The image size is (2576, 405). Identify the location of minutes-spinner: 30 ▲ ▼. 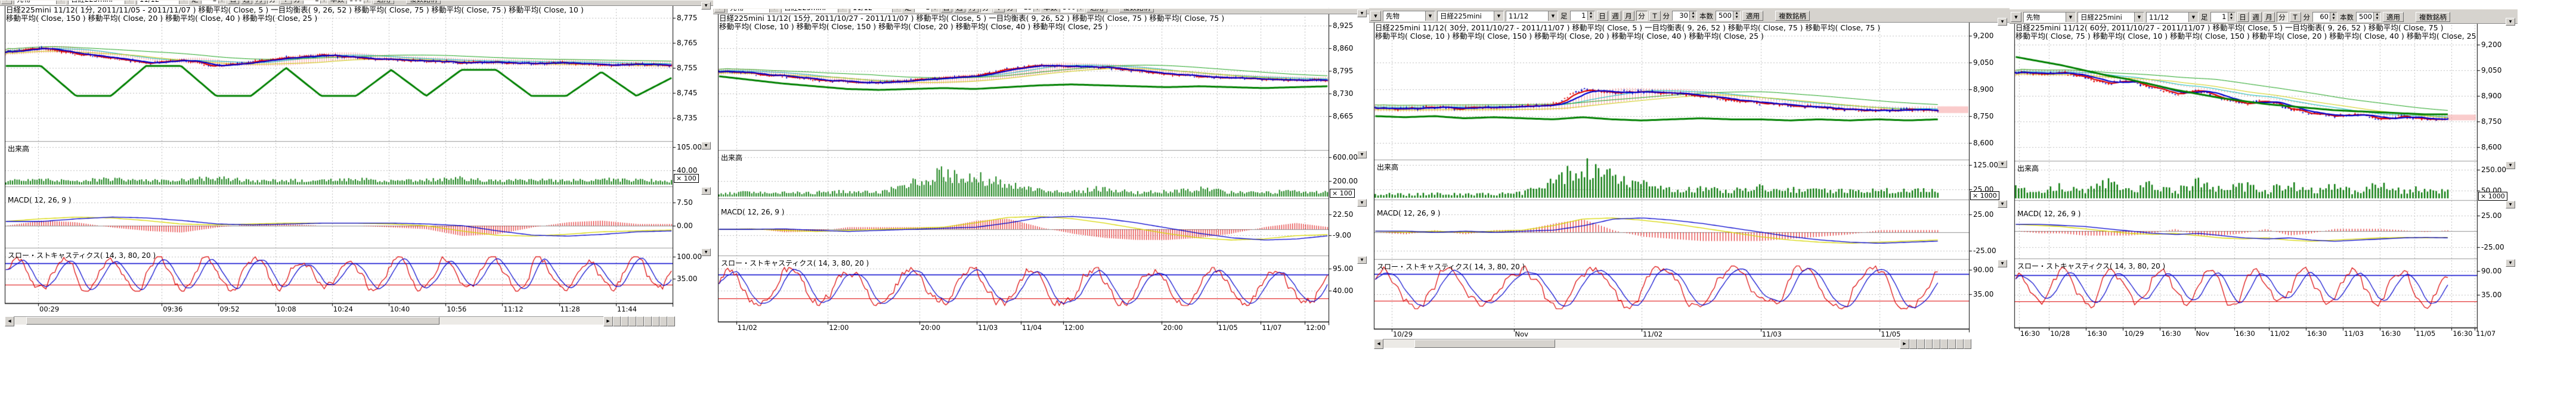
(1684, 16).